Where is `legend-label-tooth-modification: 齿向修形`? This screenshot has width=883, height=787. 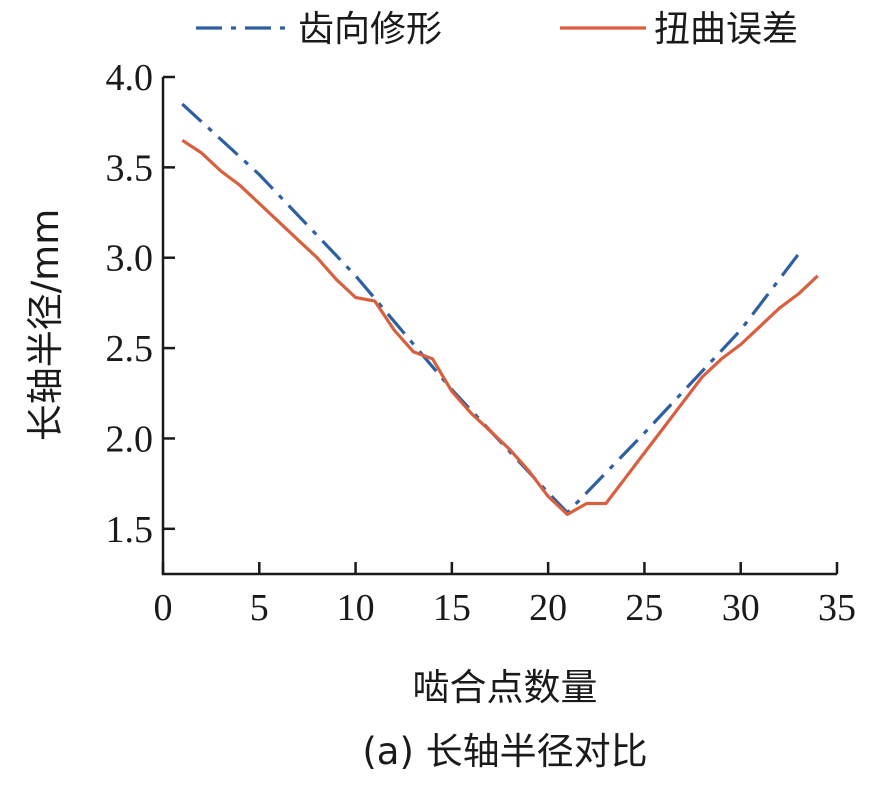
legend-label-tooth-modification: 齿向修形 is located at coordinates (370, 29).